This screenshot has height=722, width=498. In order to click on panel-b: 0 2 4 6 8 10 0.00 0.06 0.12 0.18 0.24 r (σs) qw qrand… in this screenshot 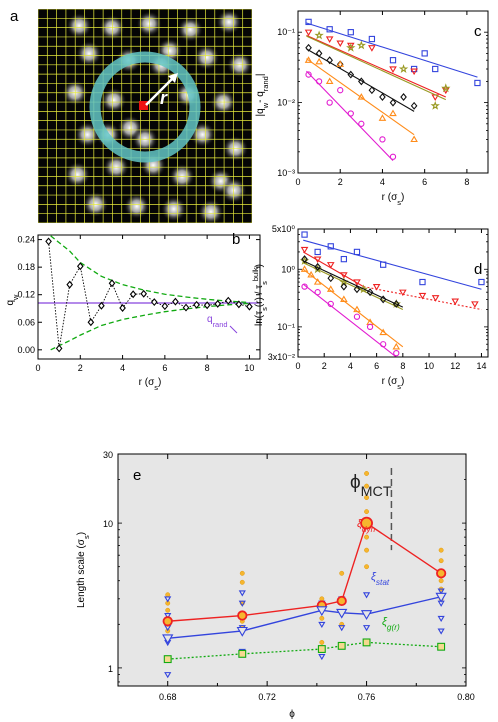, I will do `click(133, 311)`.